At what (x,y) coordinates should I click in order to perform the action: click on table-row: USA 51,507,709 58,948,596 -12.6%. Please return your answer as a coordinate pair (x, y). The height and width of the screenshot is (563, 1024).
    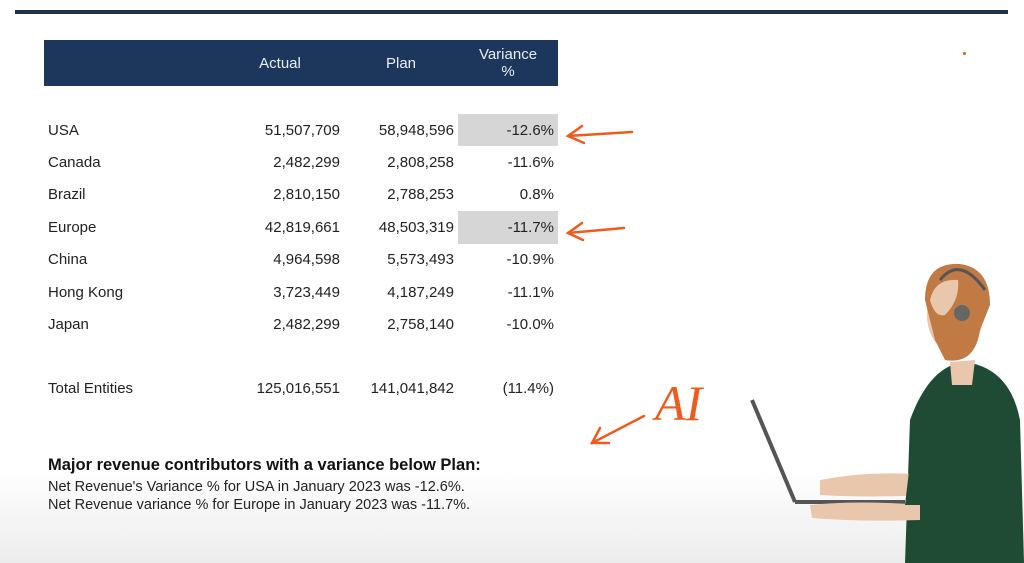
    Looking at the image, I should click on (301, 130).